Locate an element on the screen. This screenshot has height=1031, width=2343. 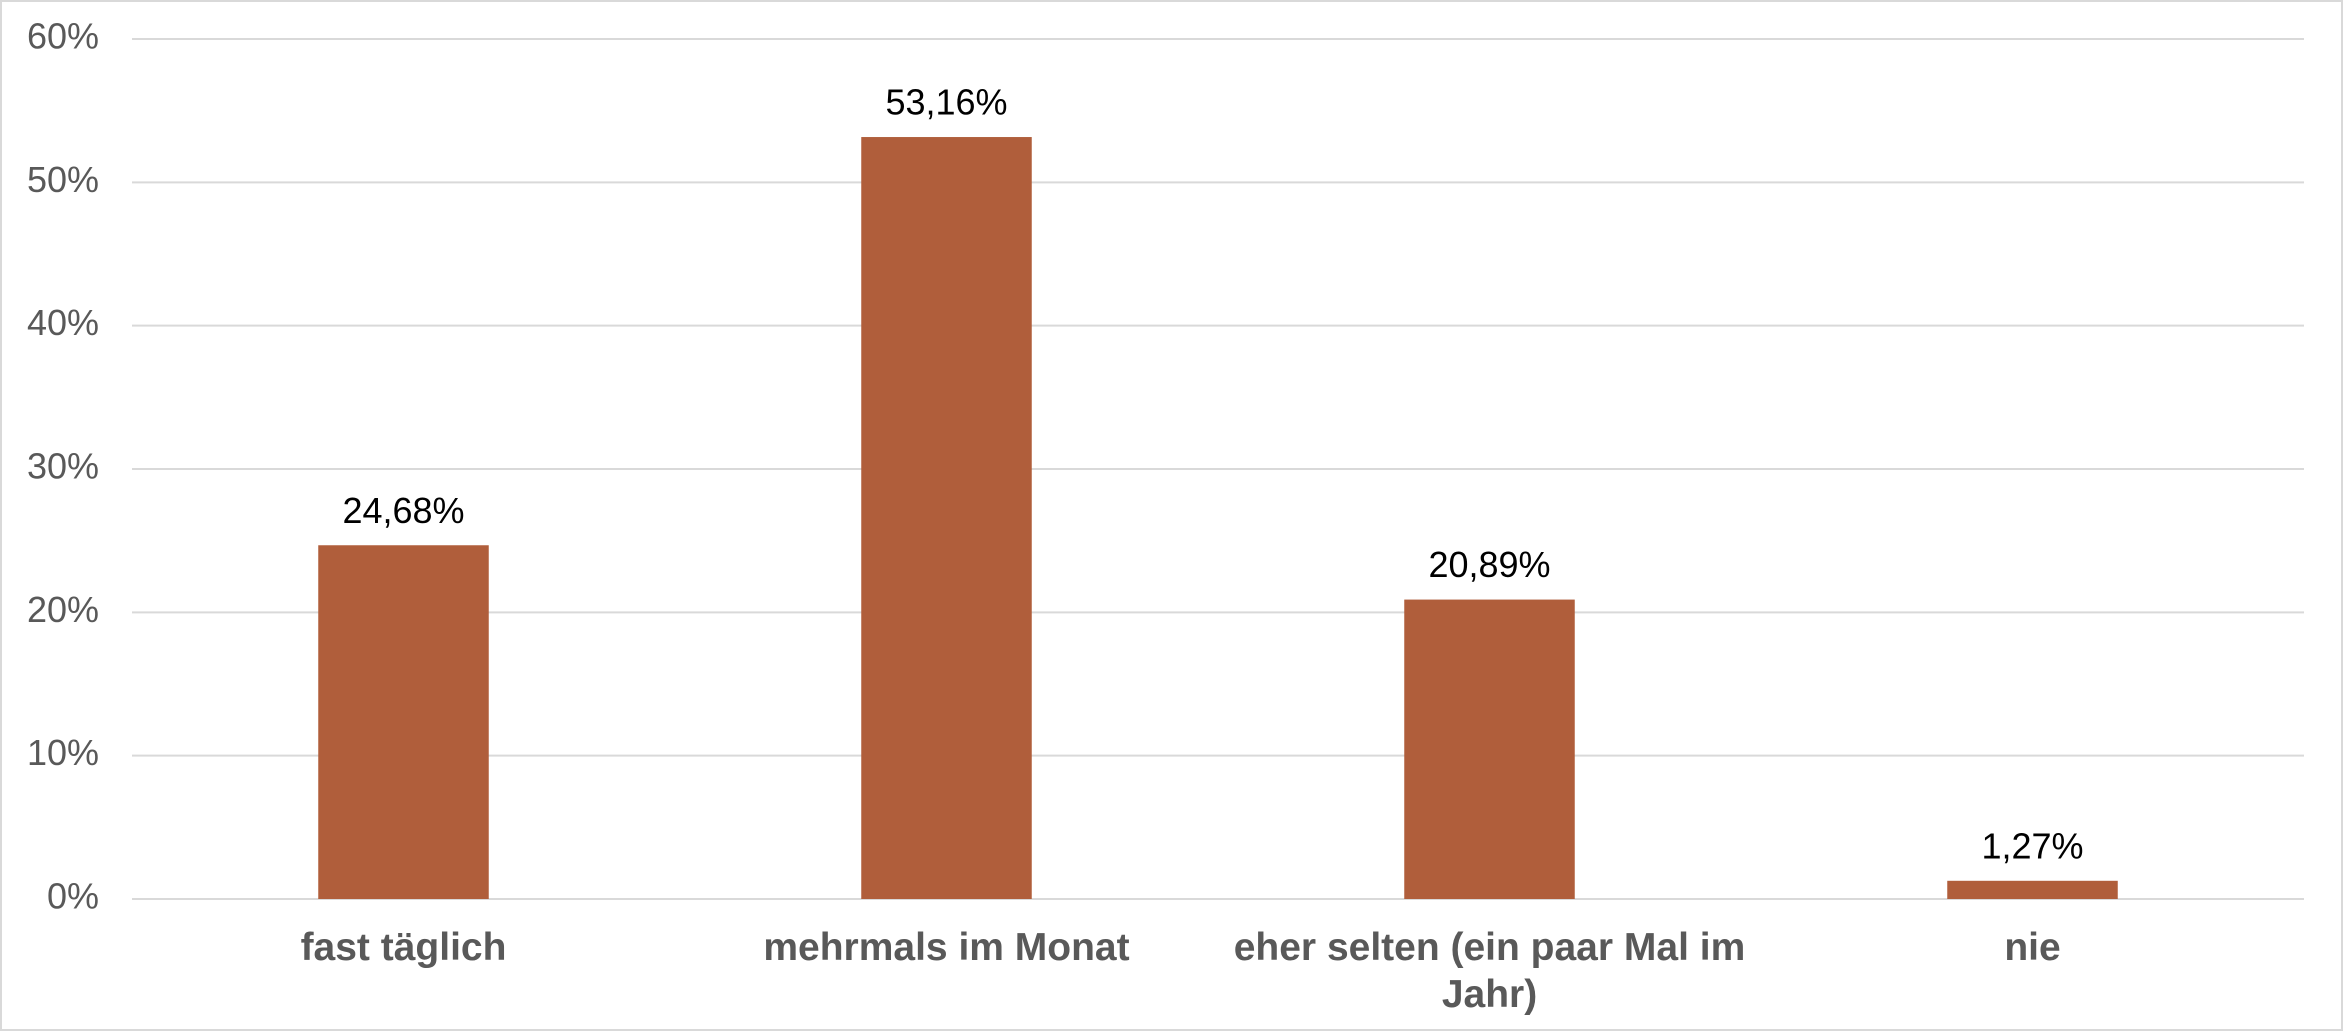
data-label: 24,68% is located at coordinates (403, 510).